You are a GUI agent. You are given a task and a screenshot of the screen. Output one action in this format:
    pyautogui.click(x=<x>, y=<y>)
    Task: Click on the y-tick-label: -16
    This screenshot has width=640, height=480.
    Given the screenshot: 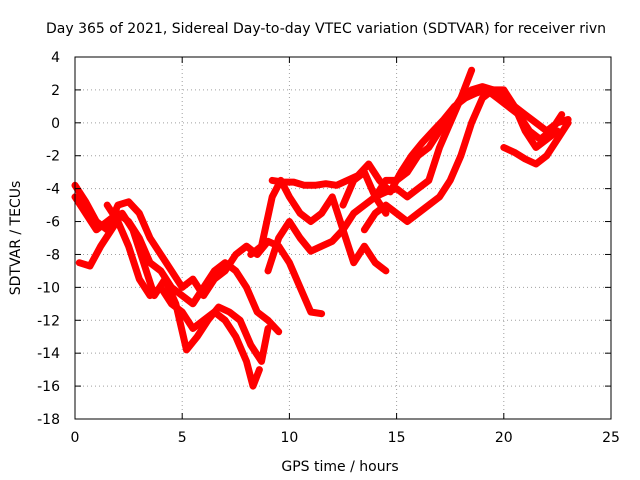 What is the action you would take?
    pyautogui.click(x=48, y=387)
    